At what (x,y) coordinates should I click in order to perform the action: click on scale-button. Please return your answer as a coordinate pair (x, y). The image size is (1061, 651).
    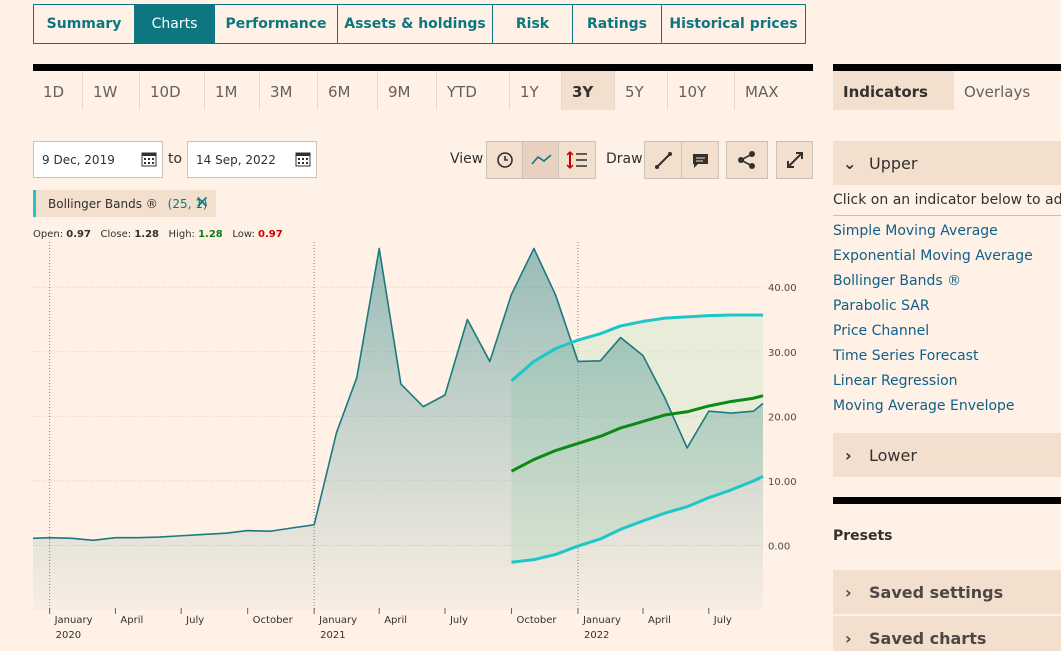
    Looking at the image, I should click on (577, 160).